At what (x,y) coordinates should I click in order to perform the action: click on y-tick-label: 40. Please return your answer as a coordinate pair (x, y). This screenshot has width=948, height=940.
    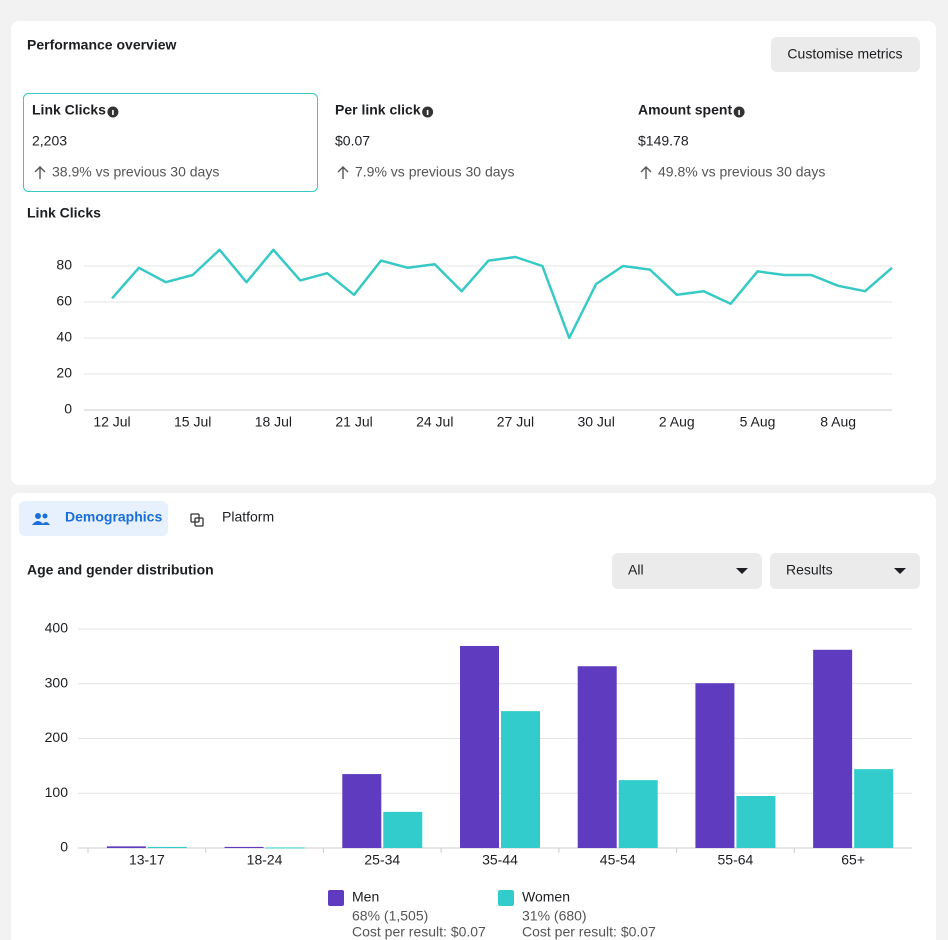
    Looking at the image, I should click on (64, 337).